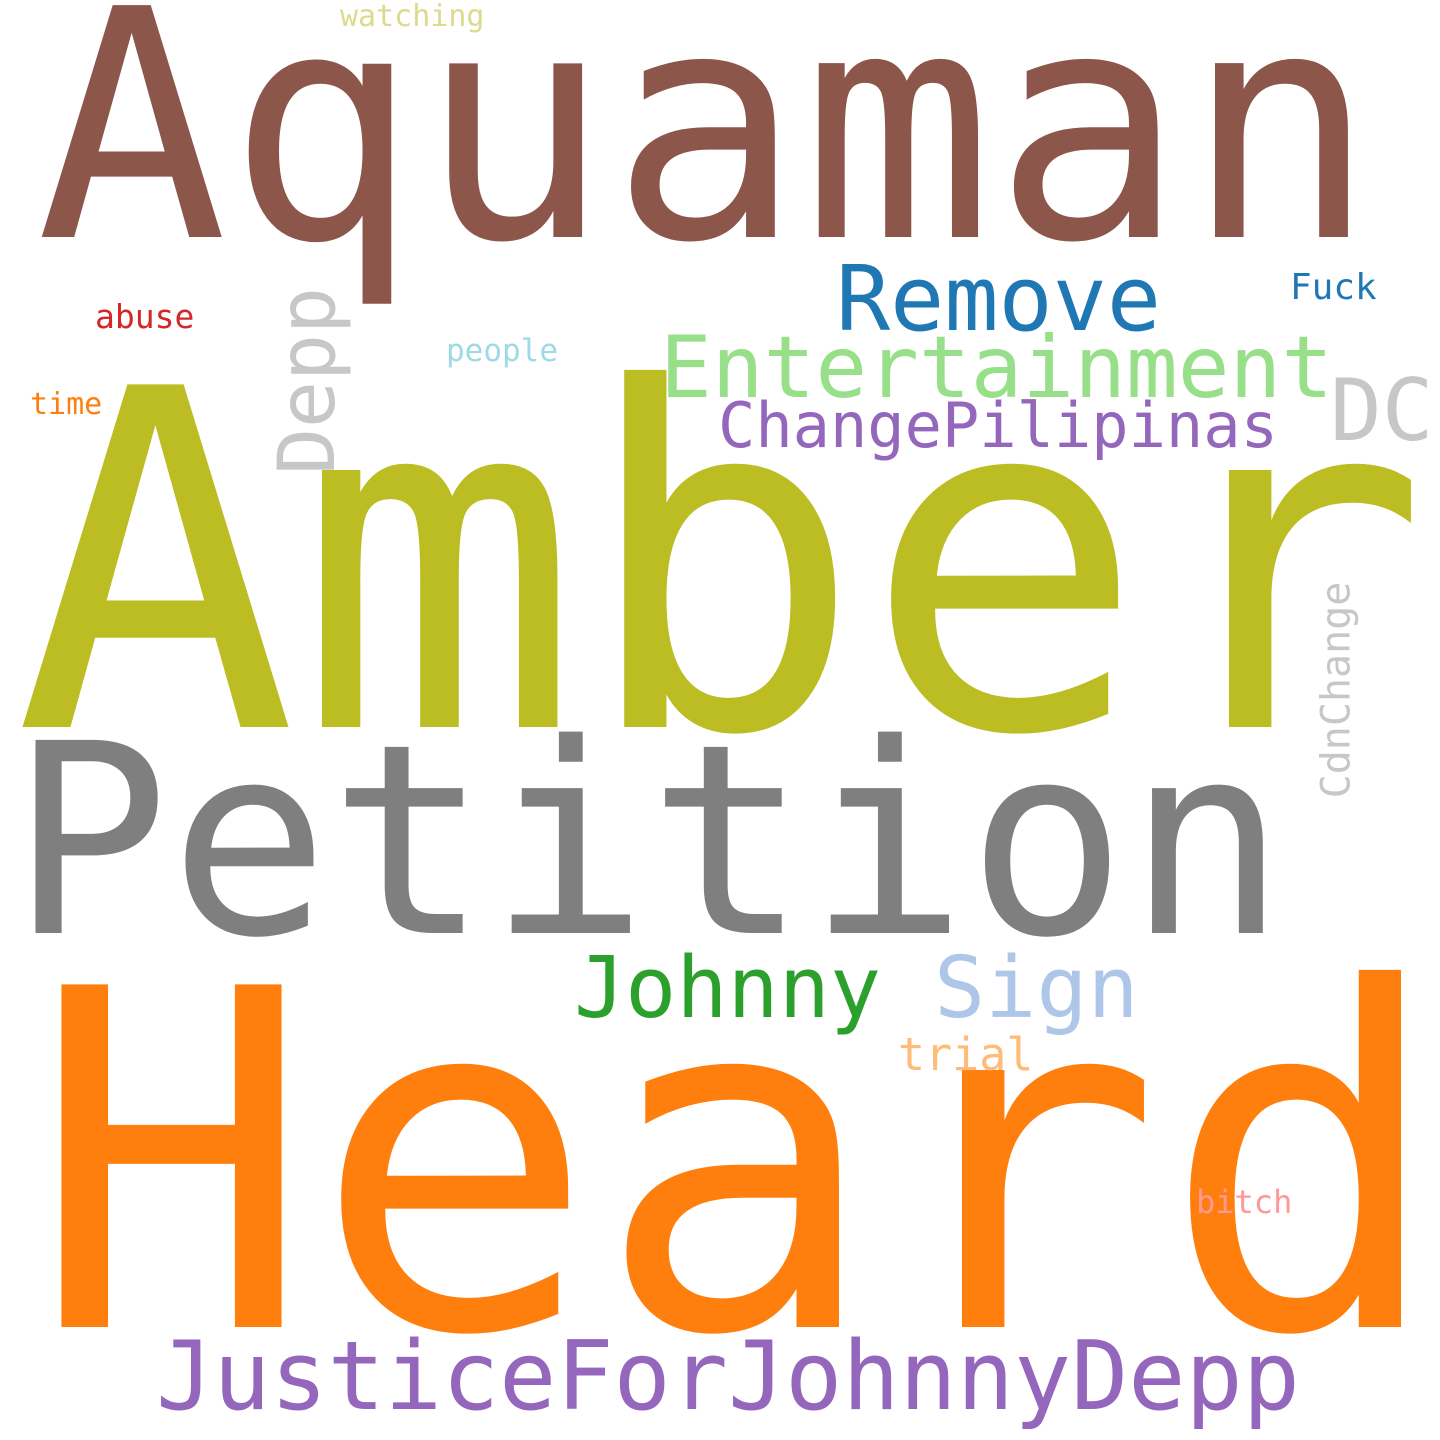 This screenshot has height=1440, width=1440. Describe the element at coordinates (145, 316) in the screenshot. I see `word-abuse: abuse` at that location.